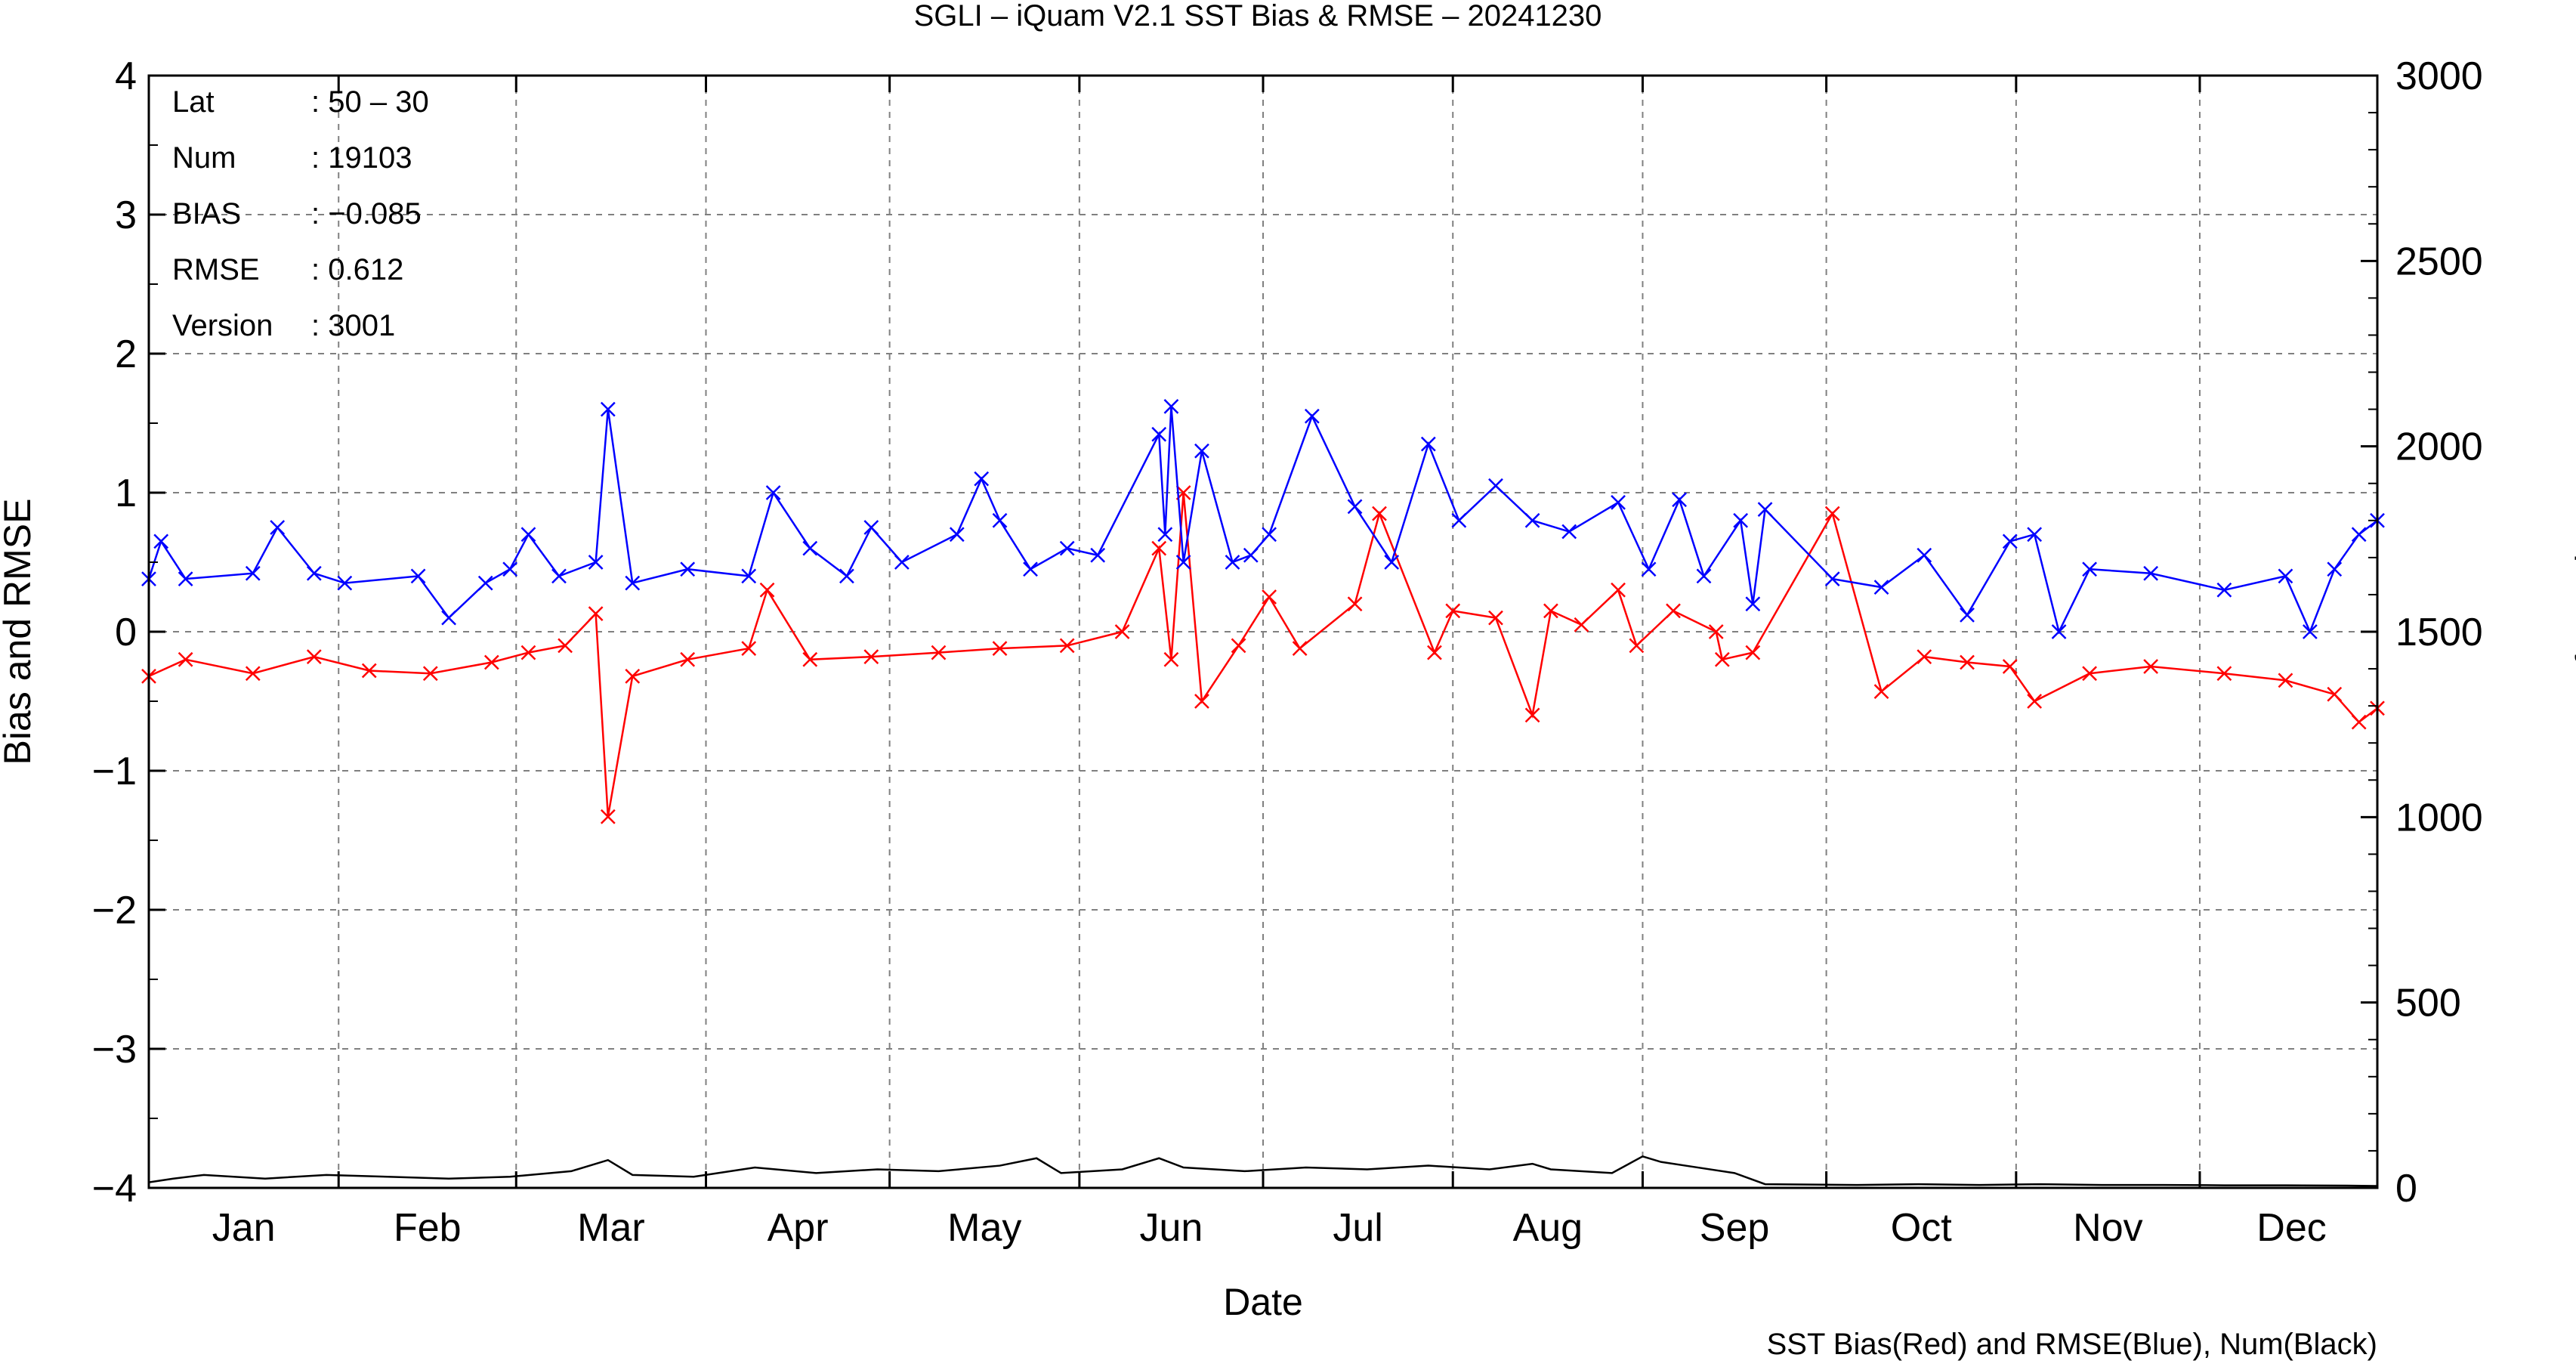 This screenshot has width=2576, height=1370. Describe the element at coordinates (126, 354) in the screenshot. I see `y-tick-label: 2` at that location.